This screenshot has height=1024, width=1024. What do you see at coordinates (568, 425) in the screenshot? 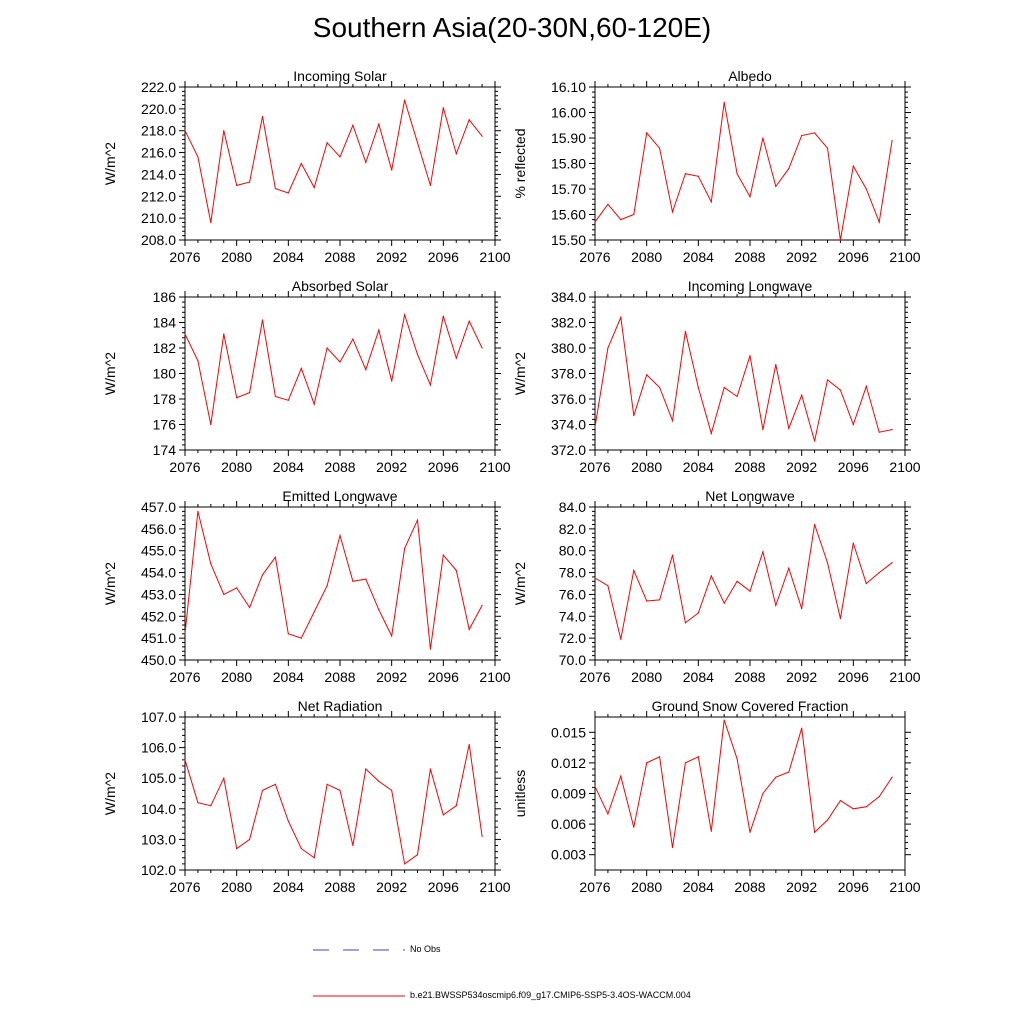
I see `y-tick-label: 374.0` at bounding box center [568, 425].